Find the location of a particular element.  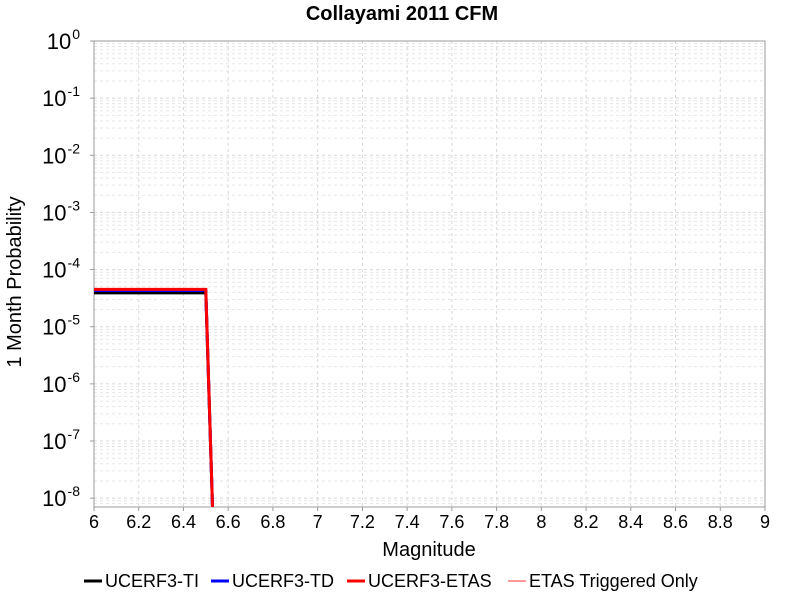

y-tick-exponent: -3 is located at coordinates (74, 205).